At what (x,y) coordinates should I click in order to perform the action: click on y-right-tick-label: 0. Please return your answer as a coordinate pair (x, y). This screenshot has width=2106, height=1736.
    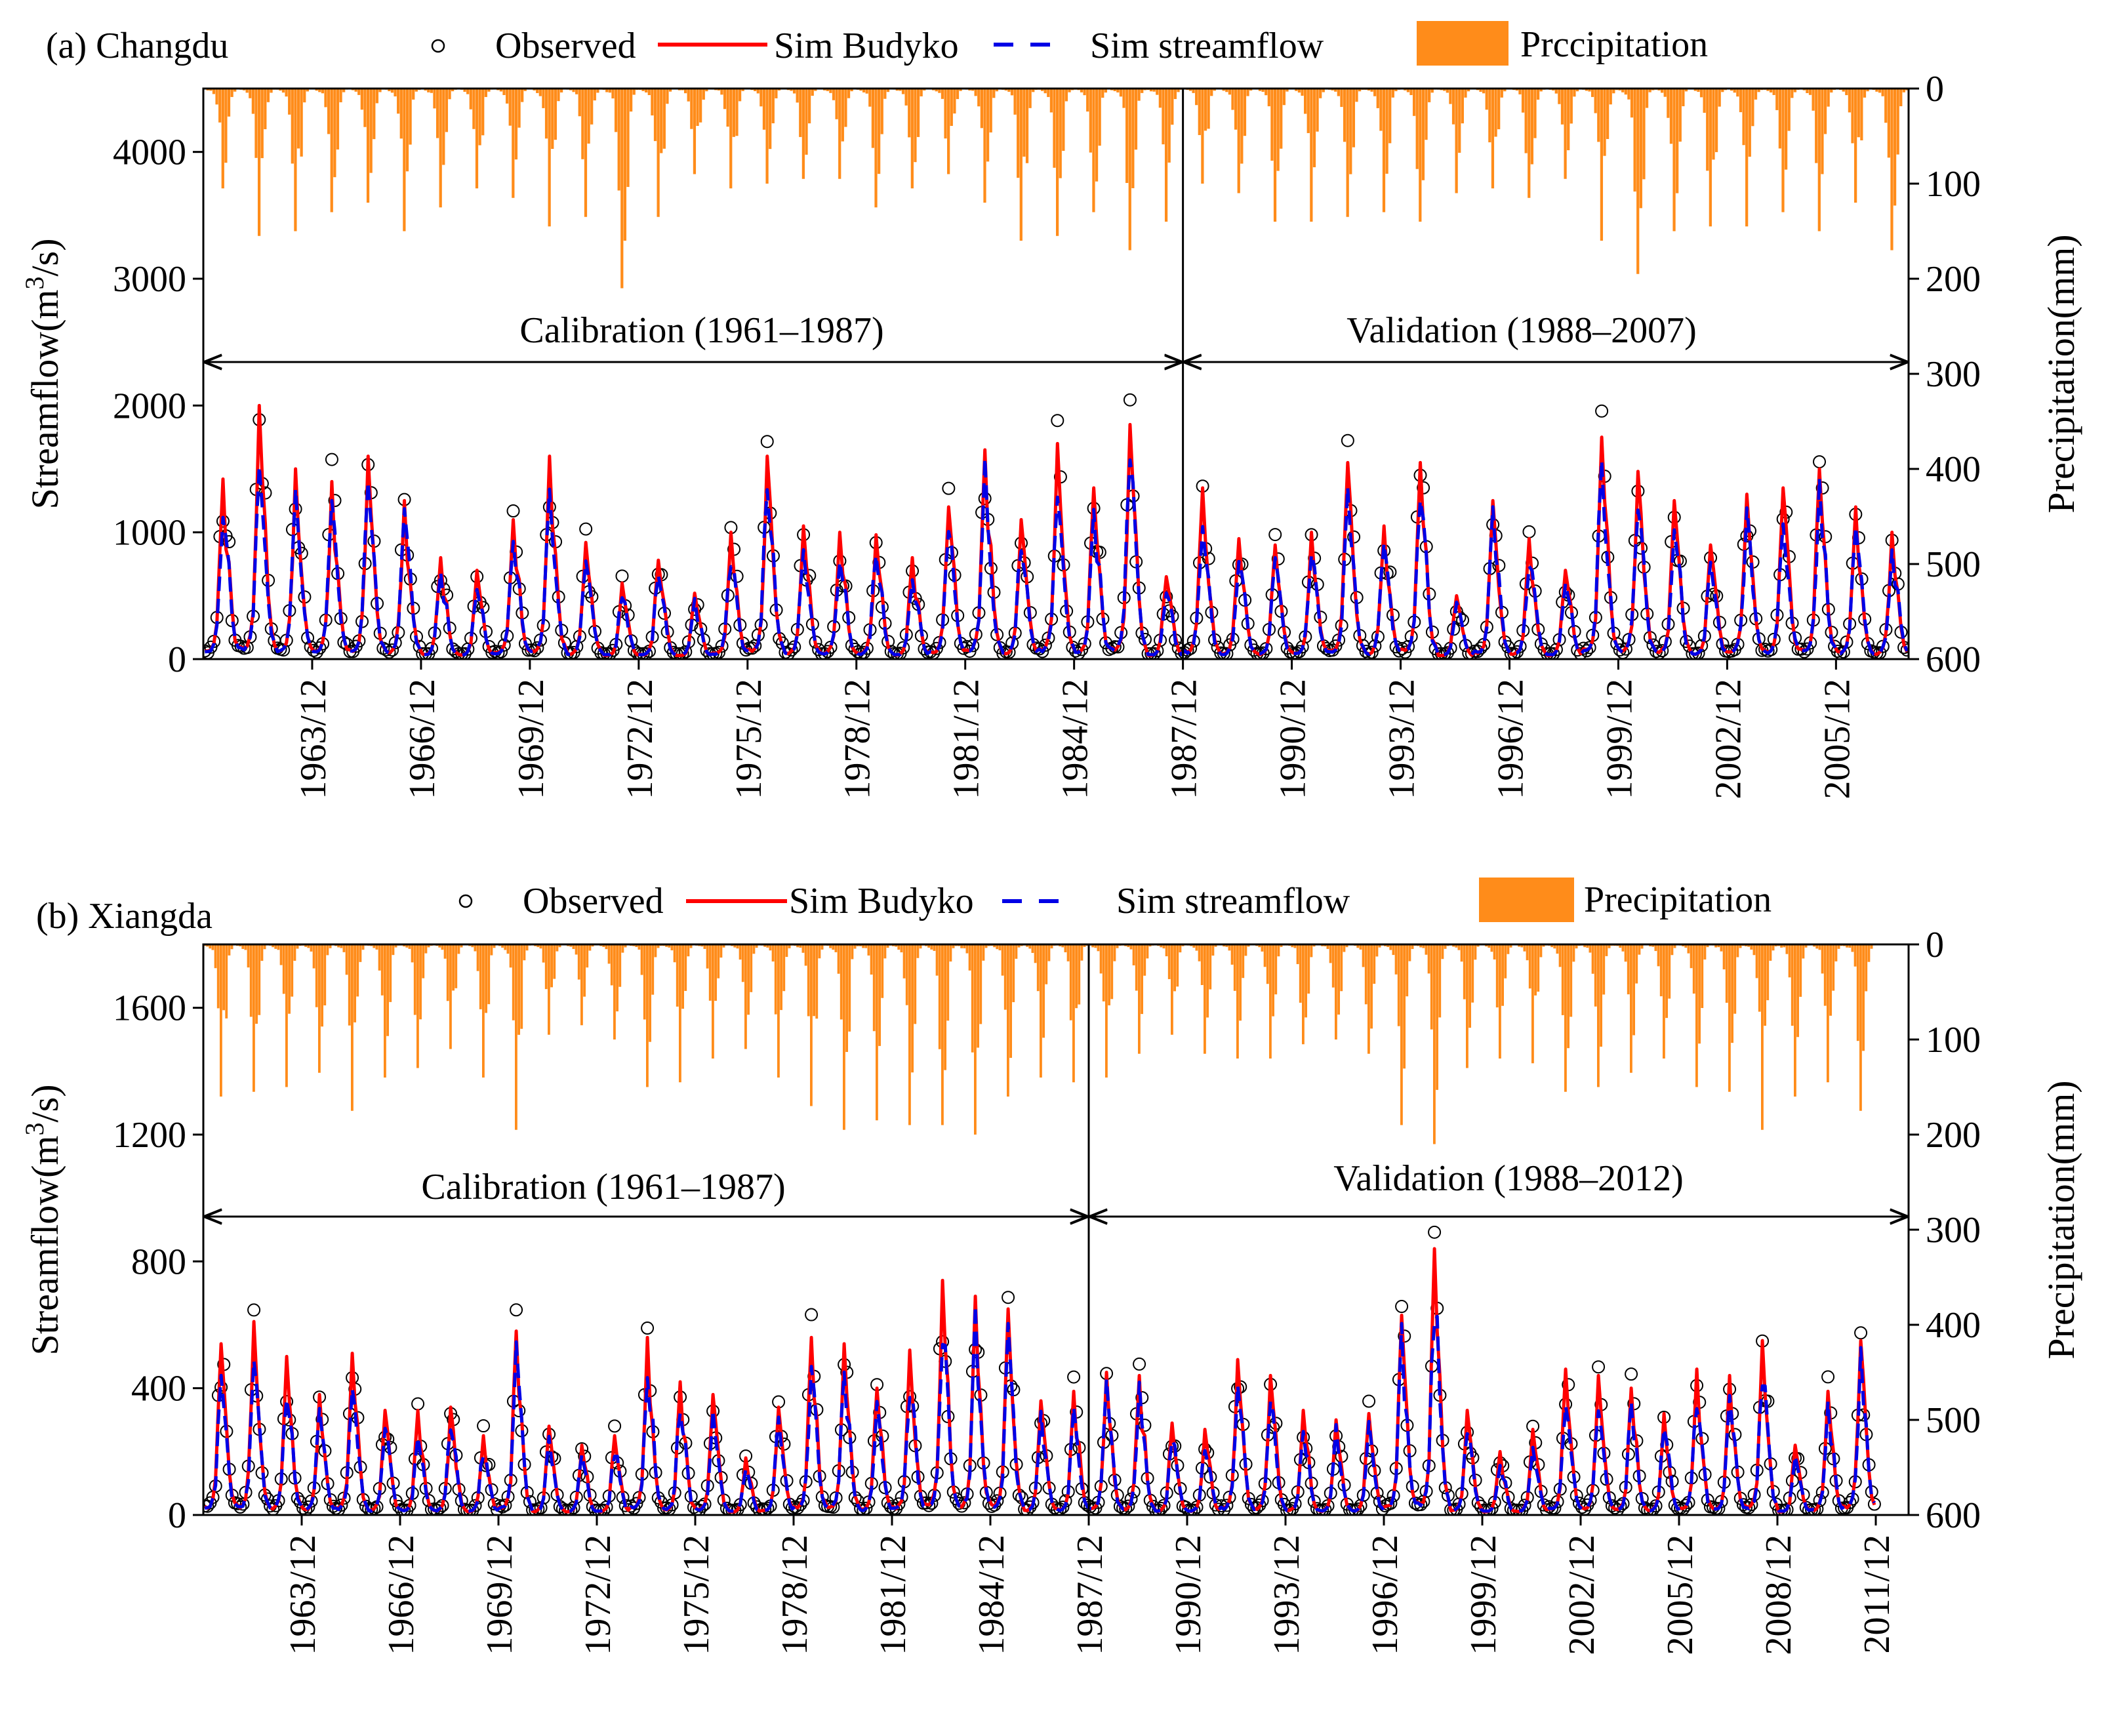
    Looking at the image, I should click on (1935, 90).